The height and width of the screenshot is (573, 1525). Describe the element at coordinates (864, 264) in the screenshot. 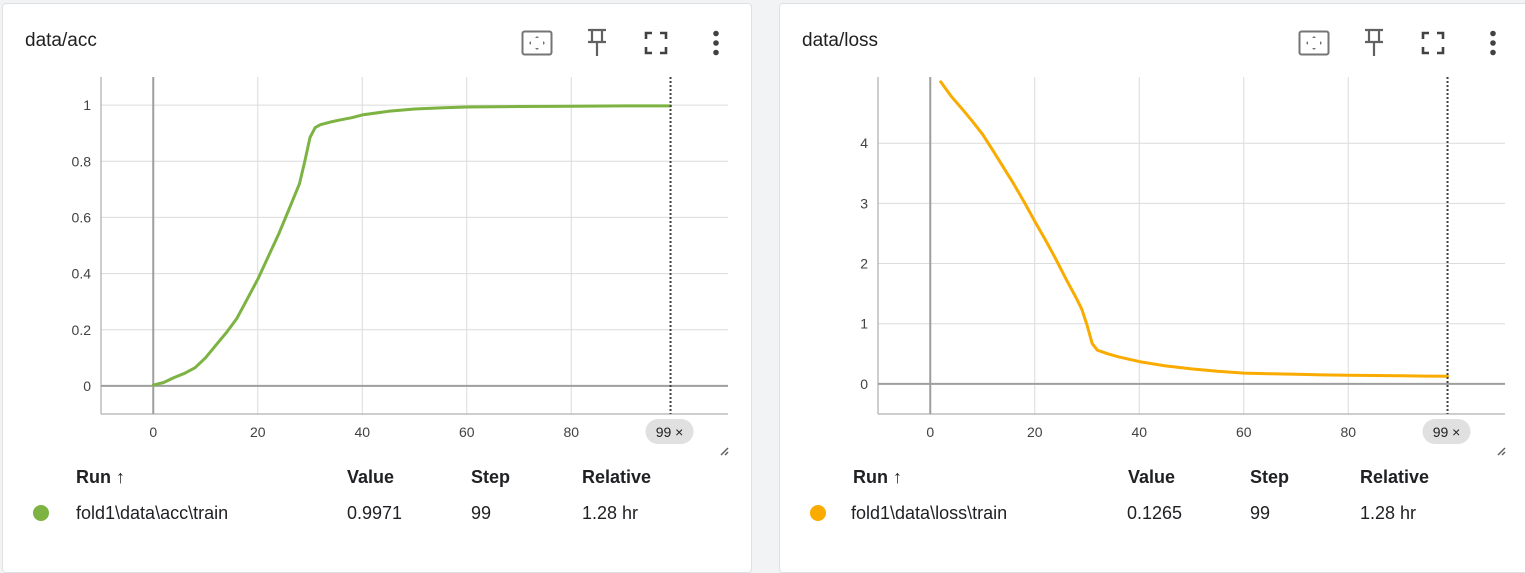

I see `y-tick-label: 2` at that location.